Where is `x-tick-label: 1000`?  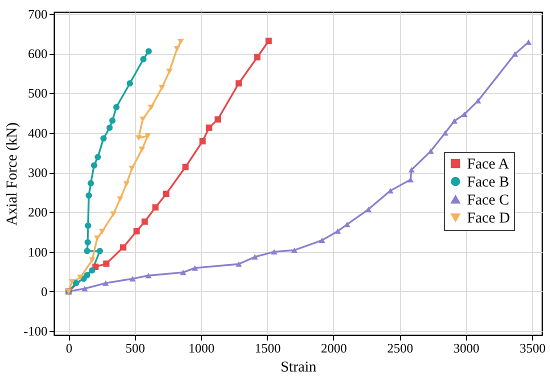
x-tick-label: 1000 is located at coordinates (201, 348).